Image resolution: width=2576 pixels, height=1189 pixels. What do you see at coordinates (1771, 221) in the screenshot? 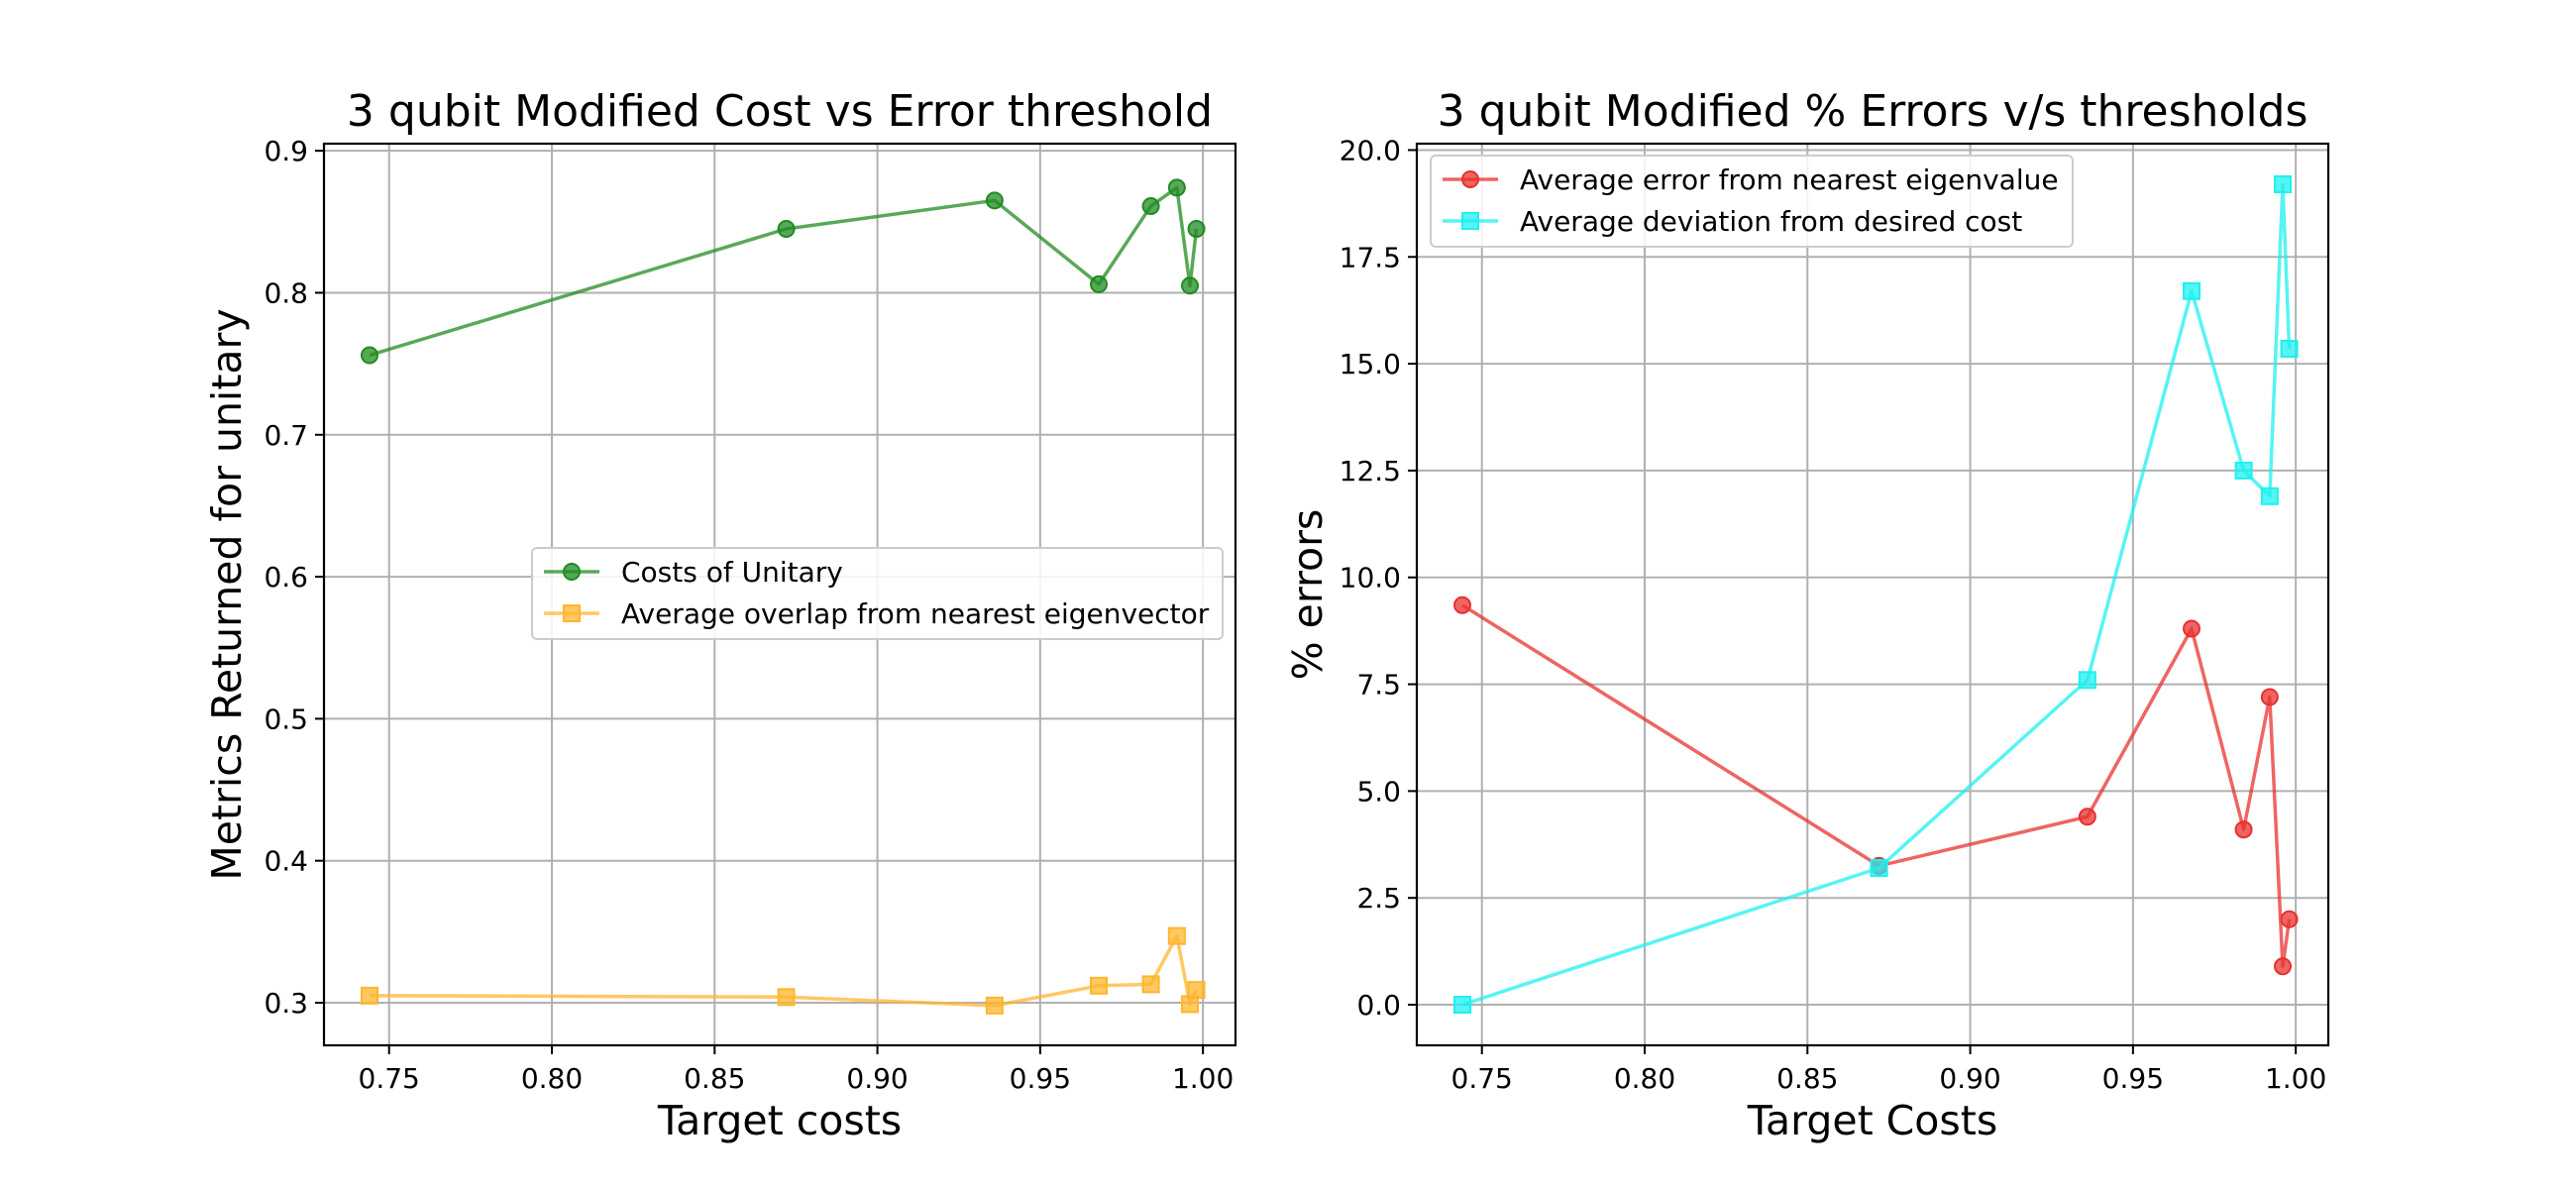
I see `errors-chart-legend-label: Average deviation from desired cost` at bounding box center [1771, 221].